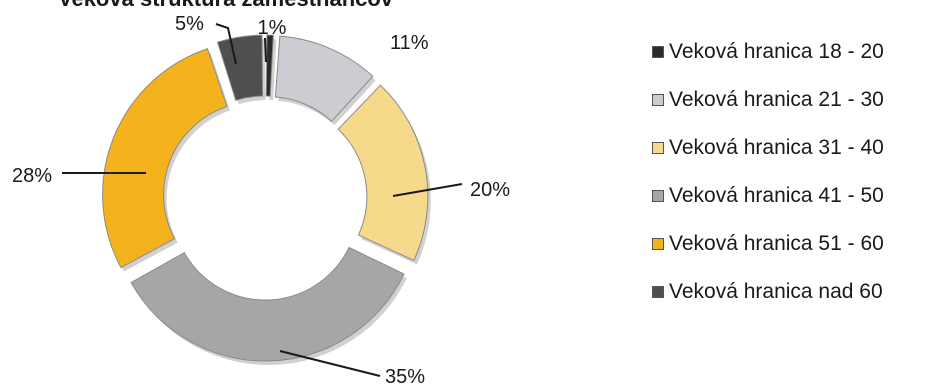 The height and width of the screenshot is (387, 946). I want to click on value-label: 28%, so click(32, 176).